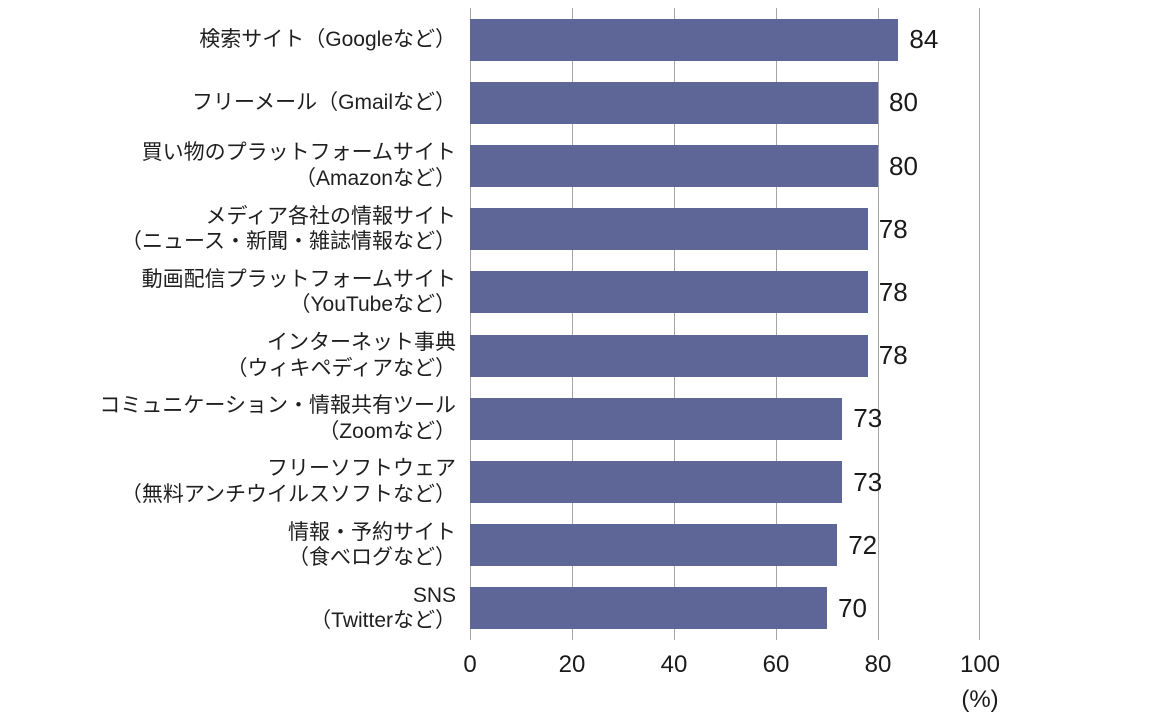 The width and height of the screenshot is (1155, 727). I want to click on bar-row: コミュニケーション・情報共有ツール （Zoomなど） 73, so click(577, 418).